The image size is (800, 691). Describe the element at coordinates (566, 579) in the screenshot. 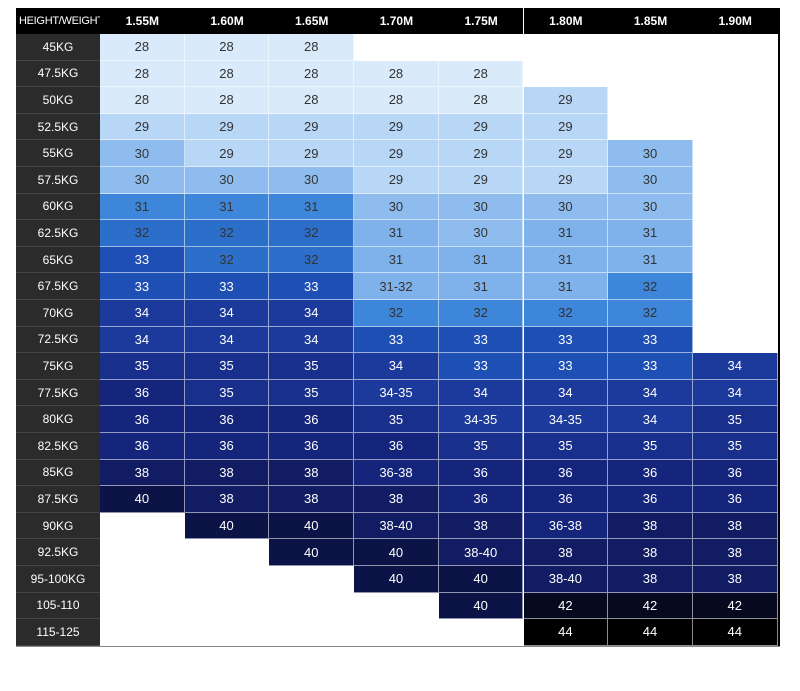

I see `size-cell: 38-40` at that location.